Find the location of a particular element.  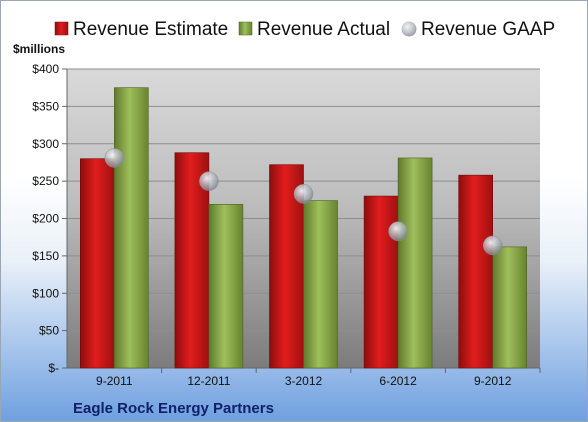

legend-item-actual: Revenue Actual is located at coordinates (314, 29).